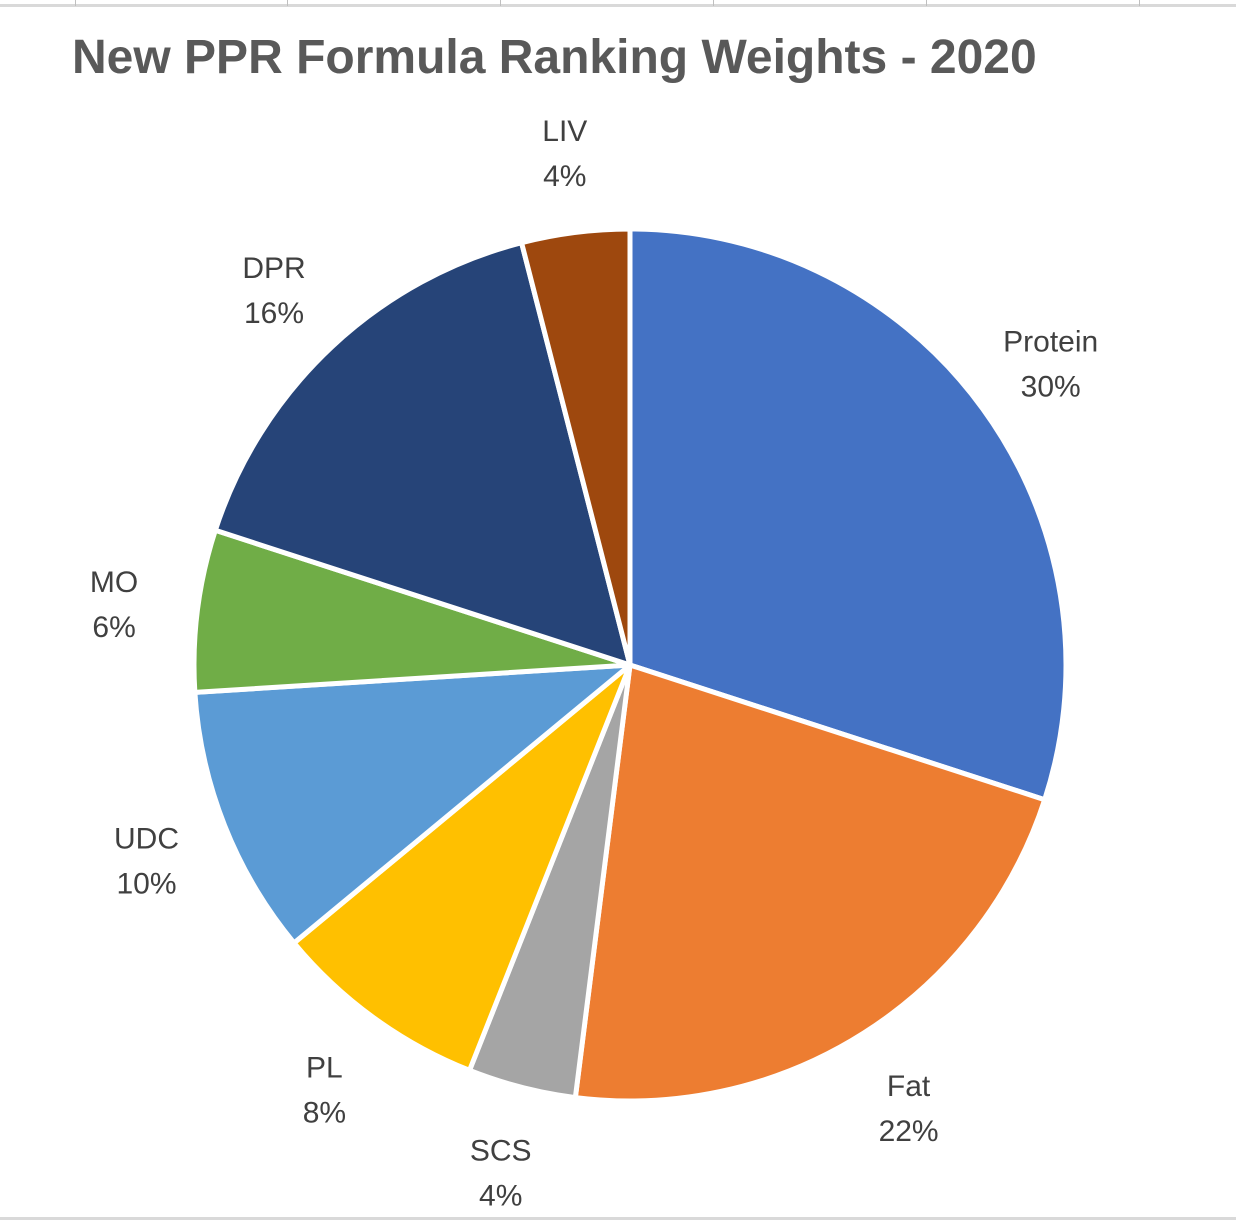 This screenshot has height=1220, width=1236. I want to click on slice-value-label: 30%, so click(1051, 386).